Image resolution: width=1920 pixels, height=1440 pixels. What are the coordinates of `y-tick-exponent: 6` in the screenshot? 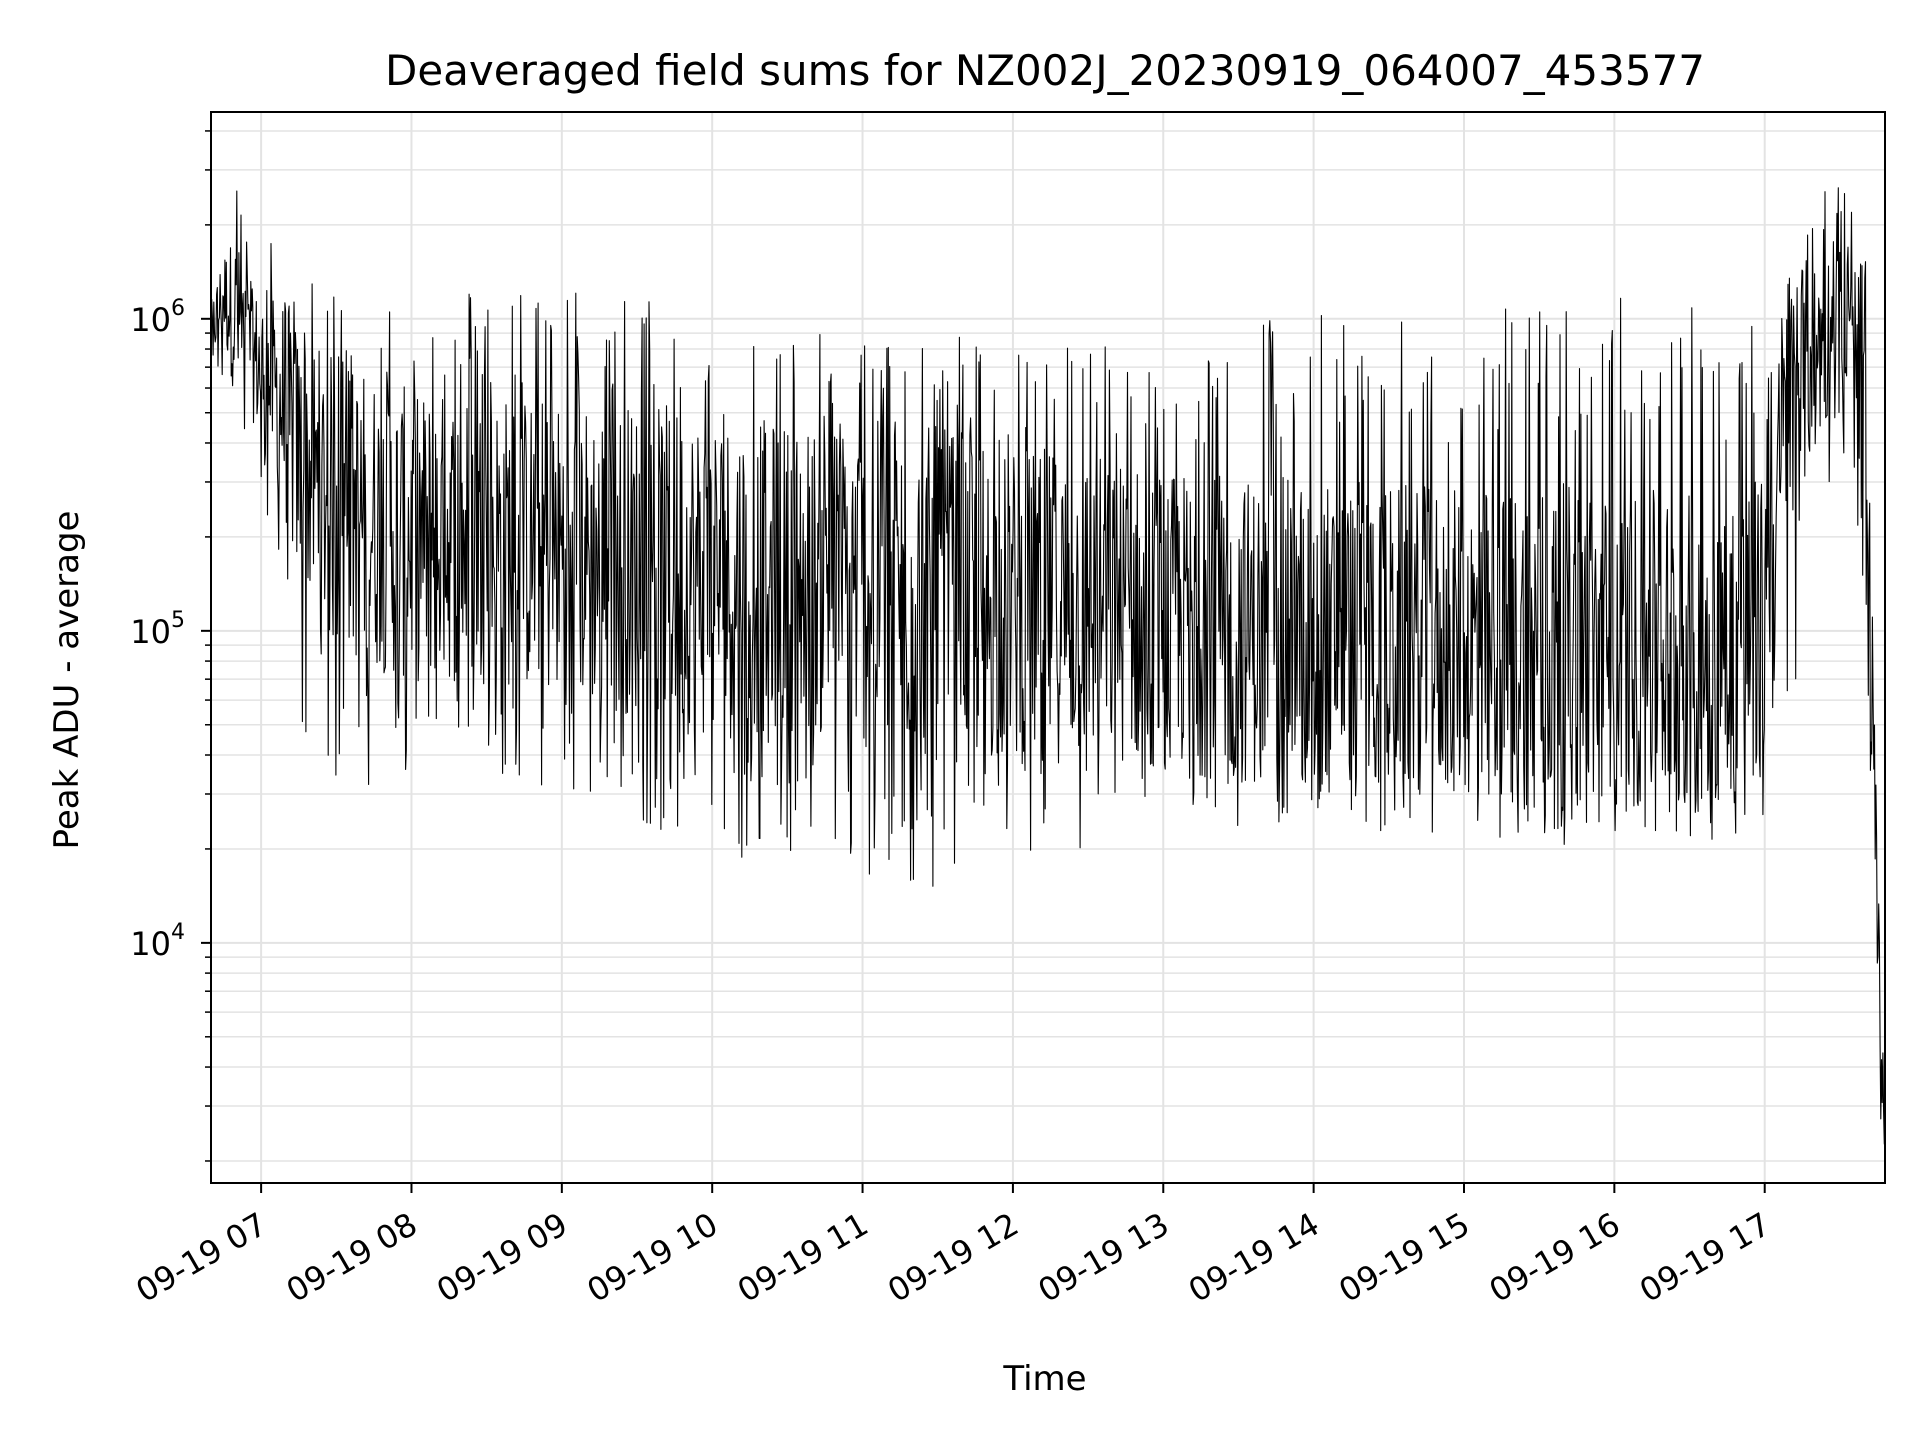 It's located at (178, 308).